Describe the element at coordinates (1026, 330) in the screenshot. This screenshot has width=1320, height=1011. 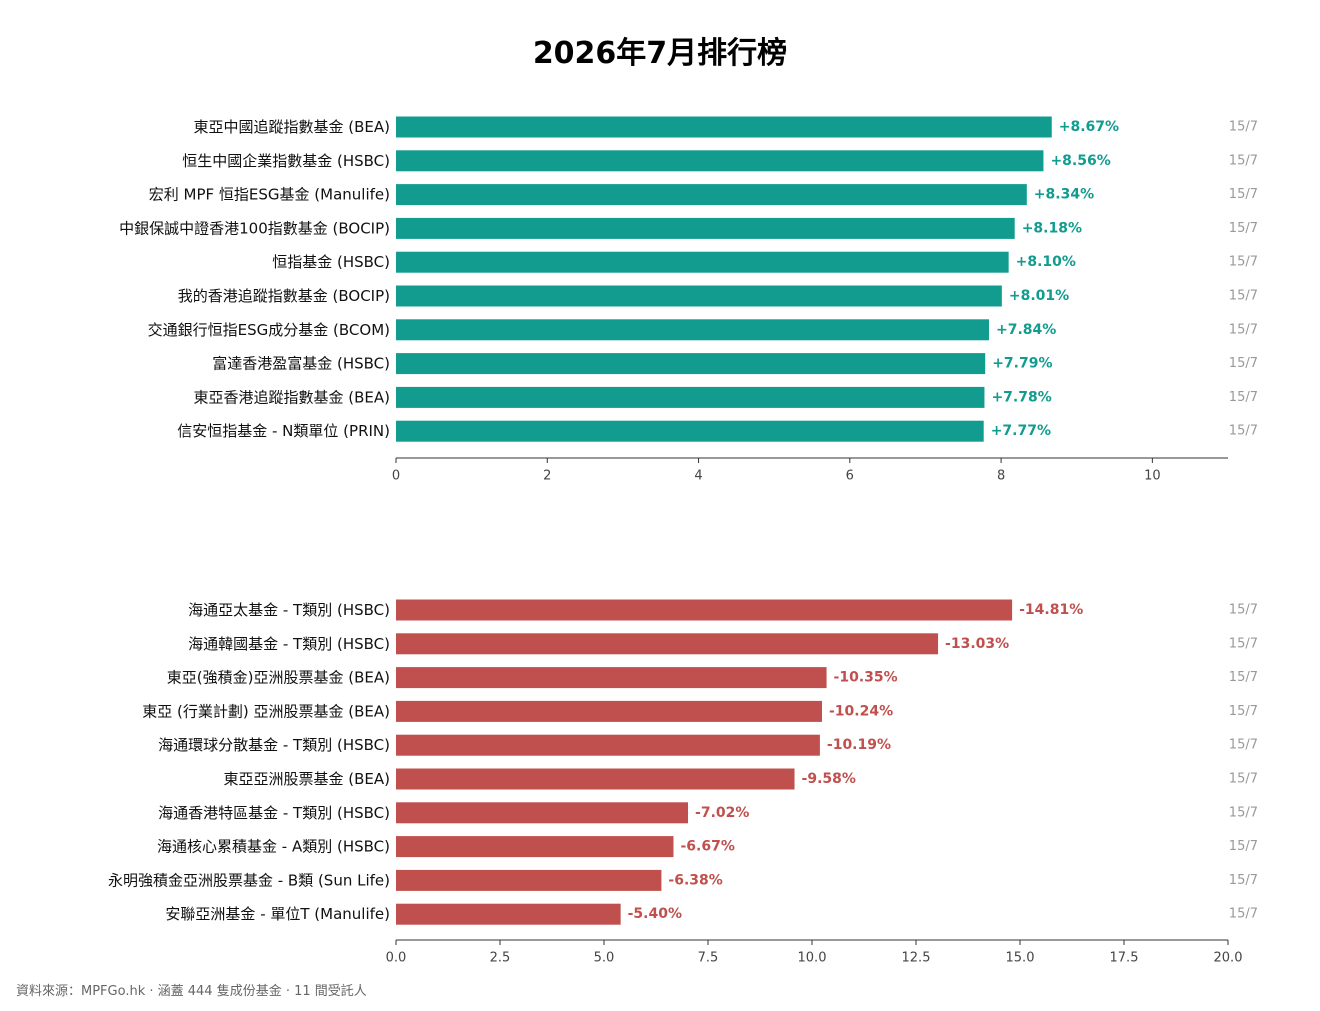
I see `top-value-label: +7.84%` at that location.